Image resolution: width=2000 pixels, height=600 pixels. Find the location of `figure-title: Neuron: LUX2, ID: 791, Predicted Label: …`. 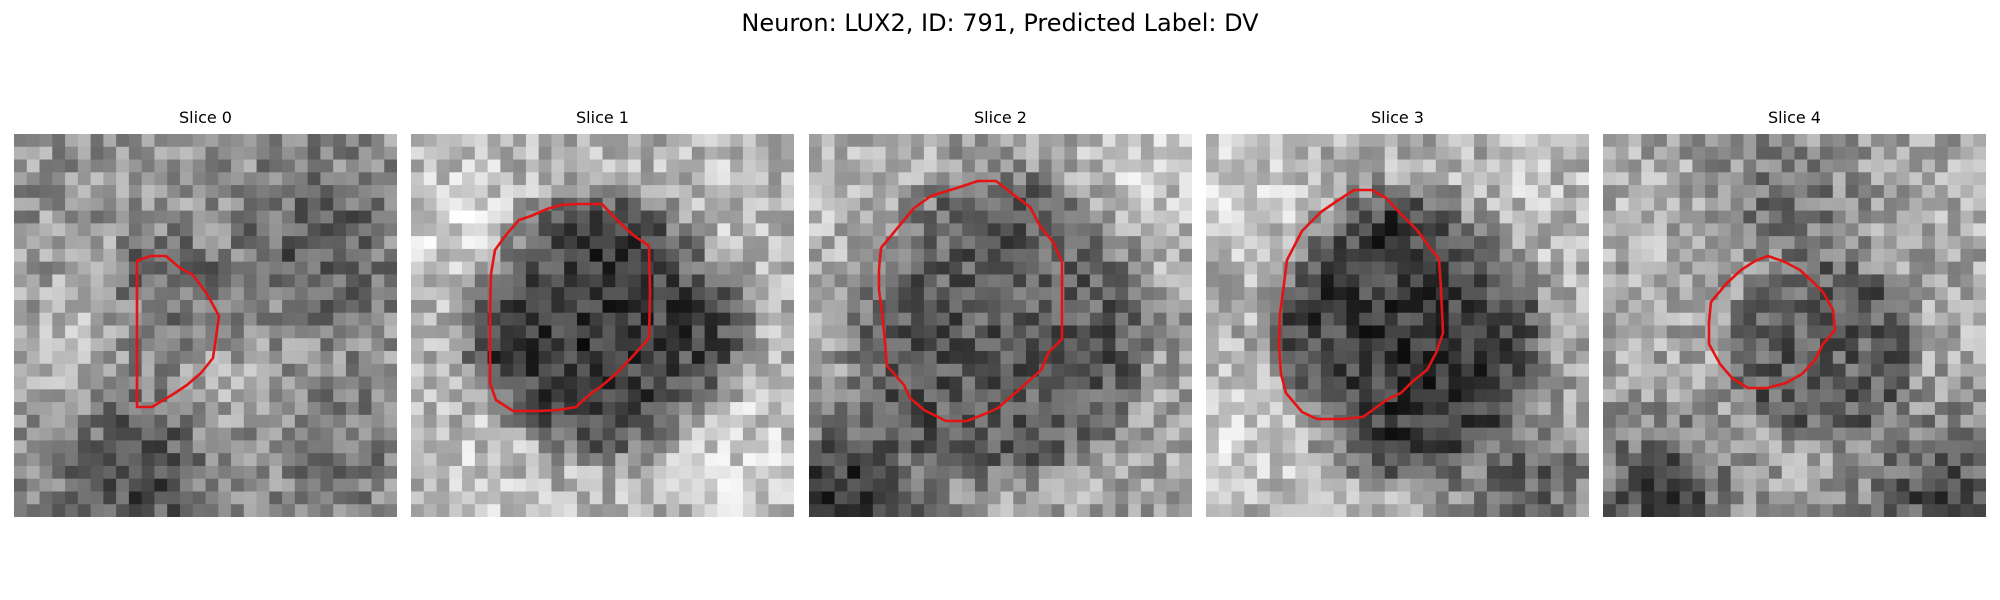

figure-title: Neuron: LUX2, ID: 791, Predicted Label: … is located at coordinates (1000, 23).